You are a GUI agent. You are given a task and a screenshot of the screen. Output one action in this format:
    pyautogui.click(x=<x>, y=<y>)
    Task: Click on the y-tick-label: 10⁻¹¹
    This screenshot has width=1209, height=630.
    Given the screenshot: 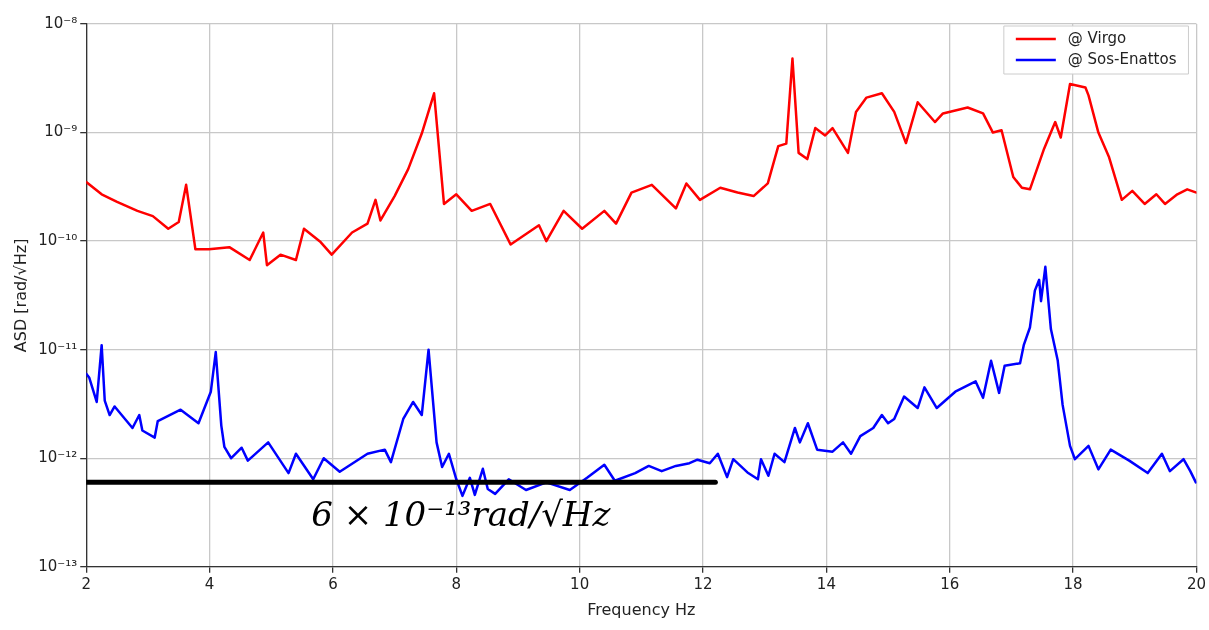 What is the action you would take?
    pyautogui.click(x=58, y=348)
    